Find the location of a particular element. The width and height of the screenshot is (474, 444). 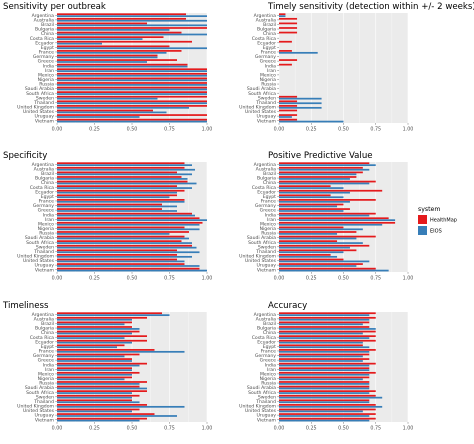

panel-title: Accuracy is located at coordinates (287, 306).